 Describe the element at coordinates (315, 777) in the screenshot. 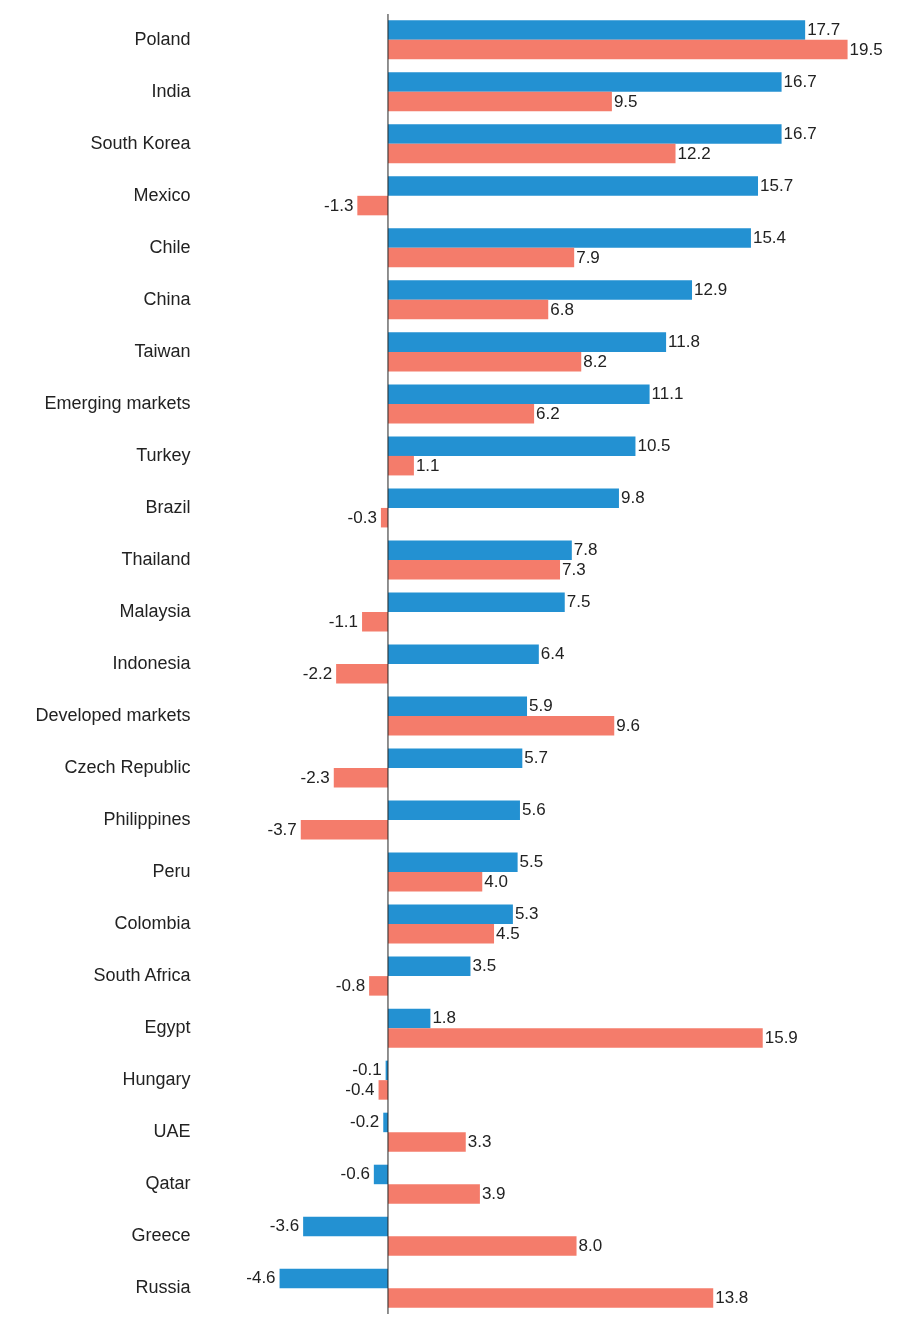

I see `data-label: -2.3` at that location.